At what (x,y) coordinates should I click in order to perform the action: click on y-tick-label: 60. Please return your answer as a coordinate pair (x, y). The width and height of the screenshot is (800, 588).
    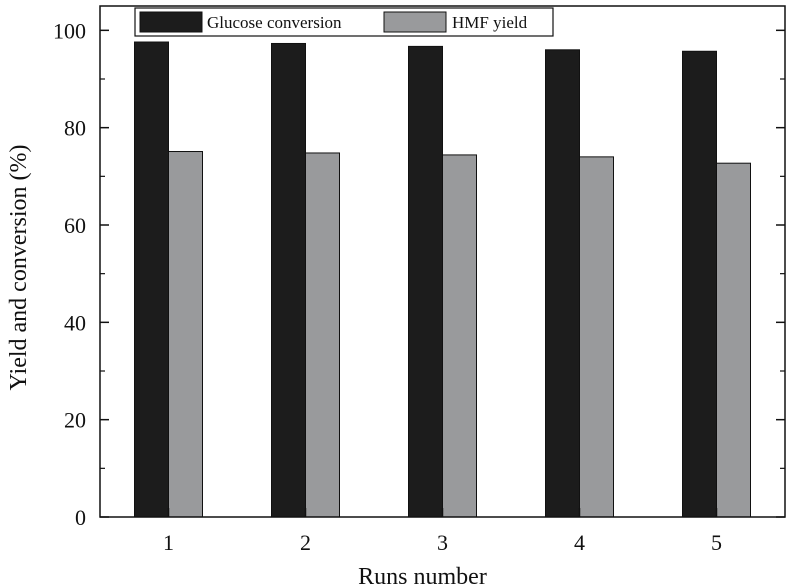
    Looking at the image, I should click on (75, 225).